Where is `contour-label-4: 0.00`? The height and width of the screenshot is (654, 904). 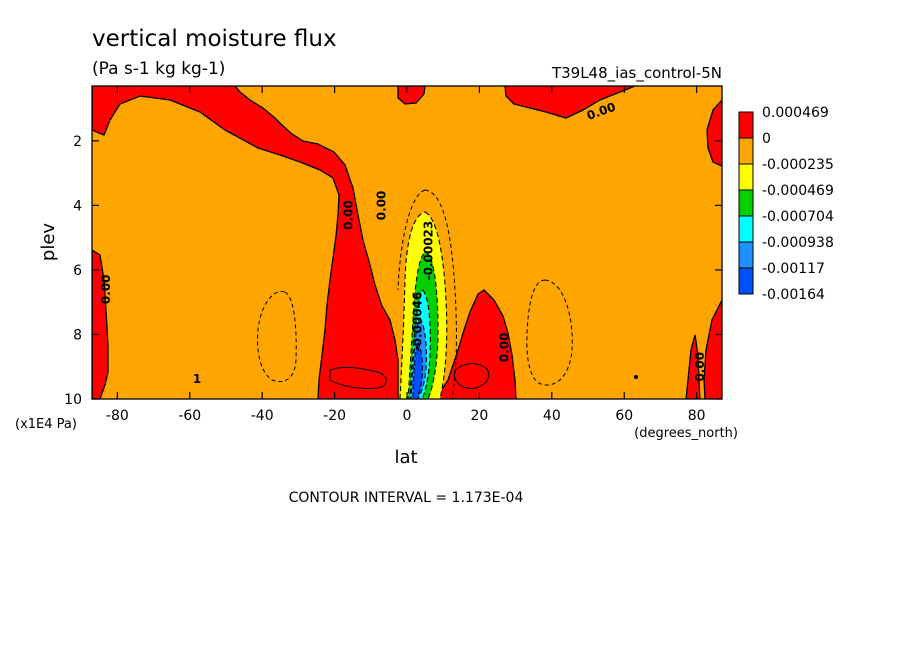 contour-label-4: 0.00 is located at coordinates (504, 348).